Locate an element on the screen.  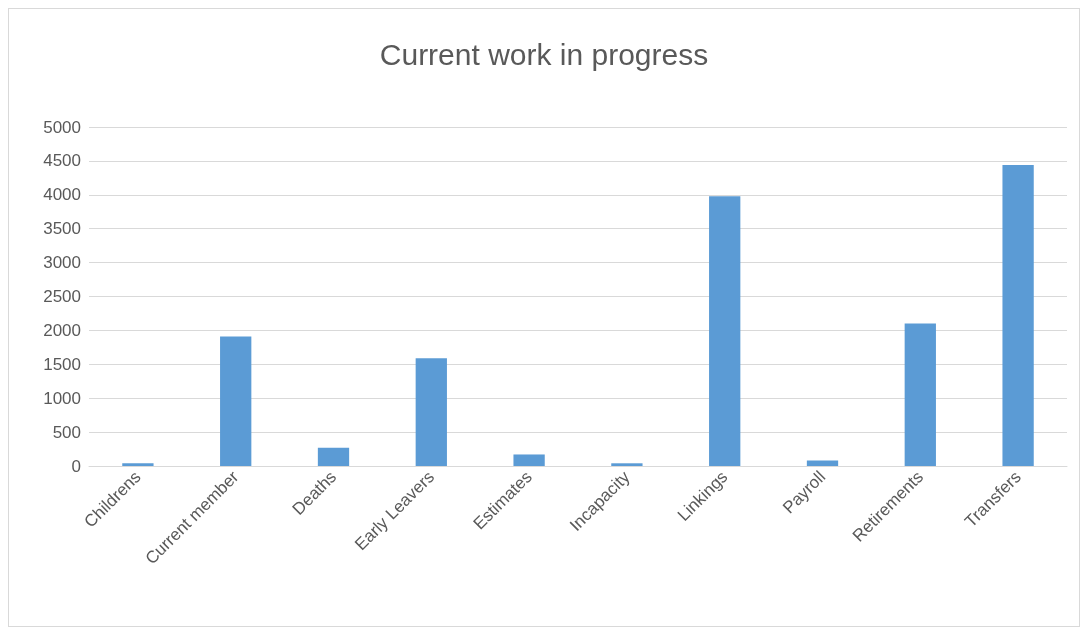
y-tick-label: 2000 is located at coordinates (62, 330).